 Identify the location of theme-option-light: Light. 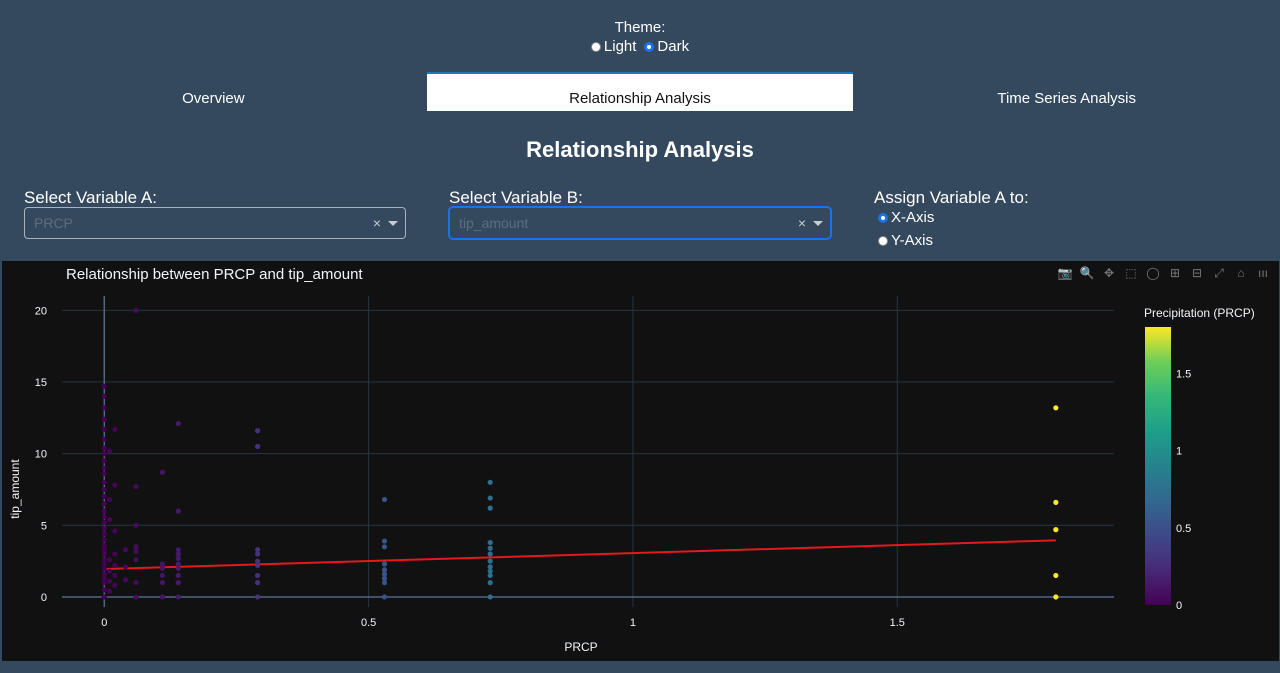
(613, 46).